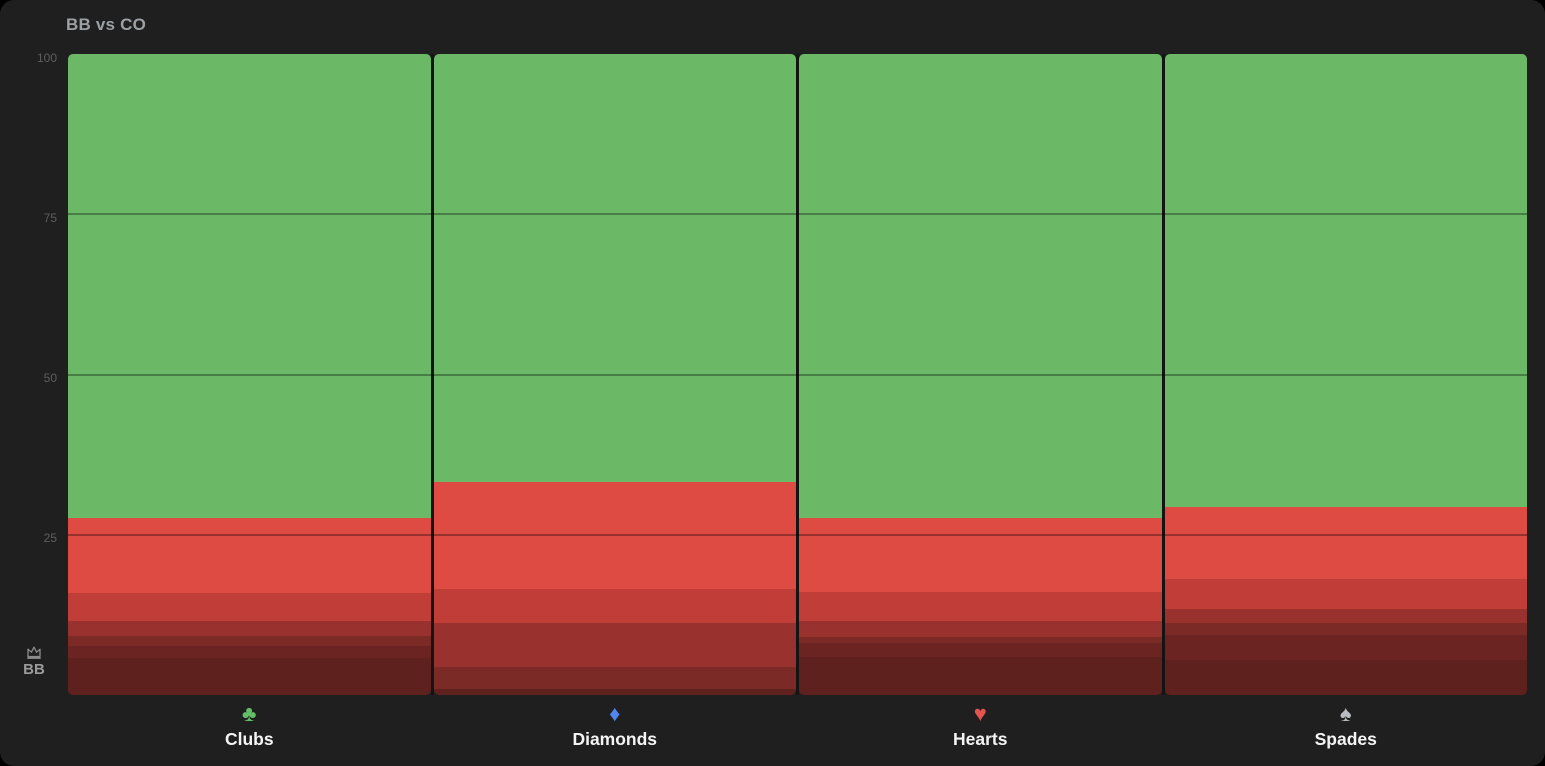 This screenshot has width=1545, height=766. I want to click on segment-diamonds-red-medium, so click(614, 606).